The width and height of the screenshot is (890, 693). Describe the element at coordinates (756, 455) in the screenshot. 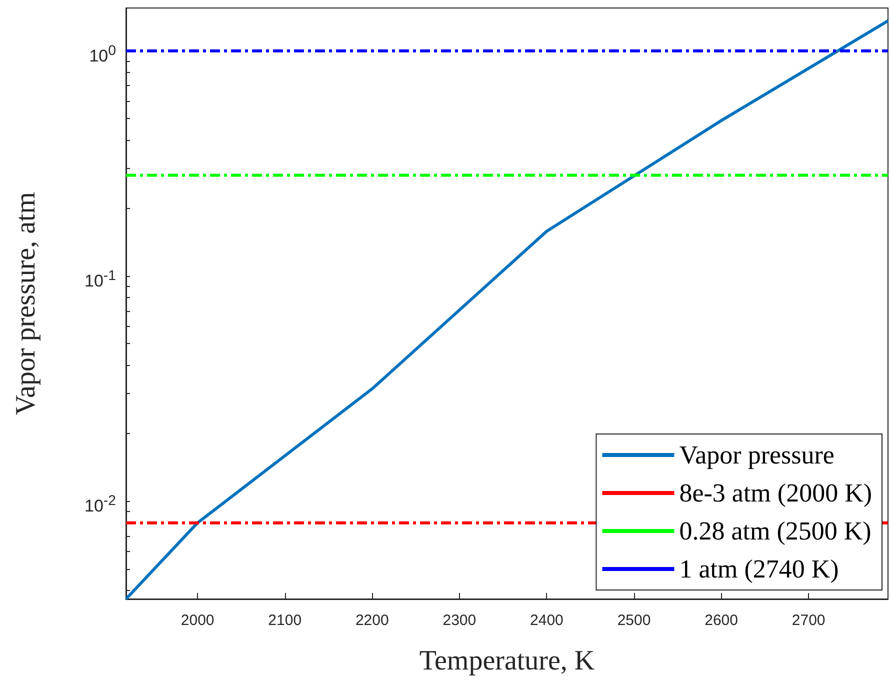

I see `legend-label: Vapor pressure` at that location.